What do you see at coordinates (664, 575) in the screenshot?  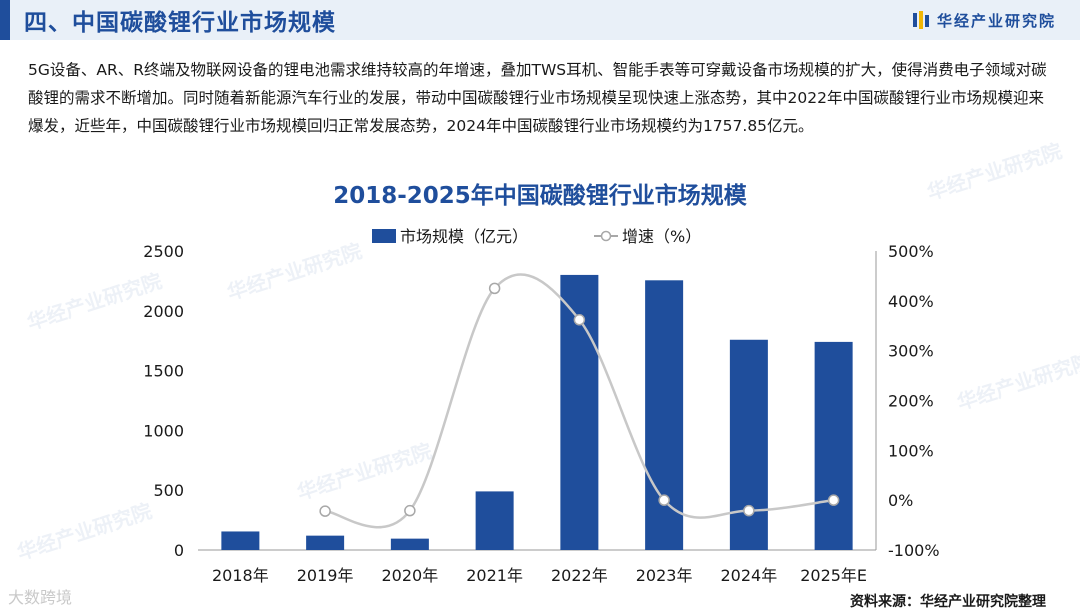 I see `x-tick-label: 2023年` at bounding box center [664, 575].